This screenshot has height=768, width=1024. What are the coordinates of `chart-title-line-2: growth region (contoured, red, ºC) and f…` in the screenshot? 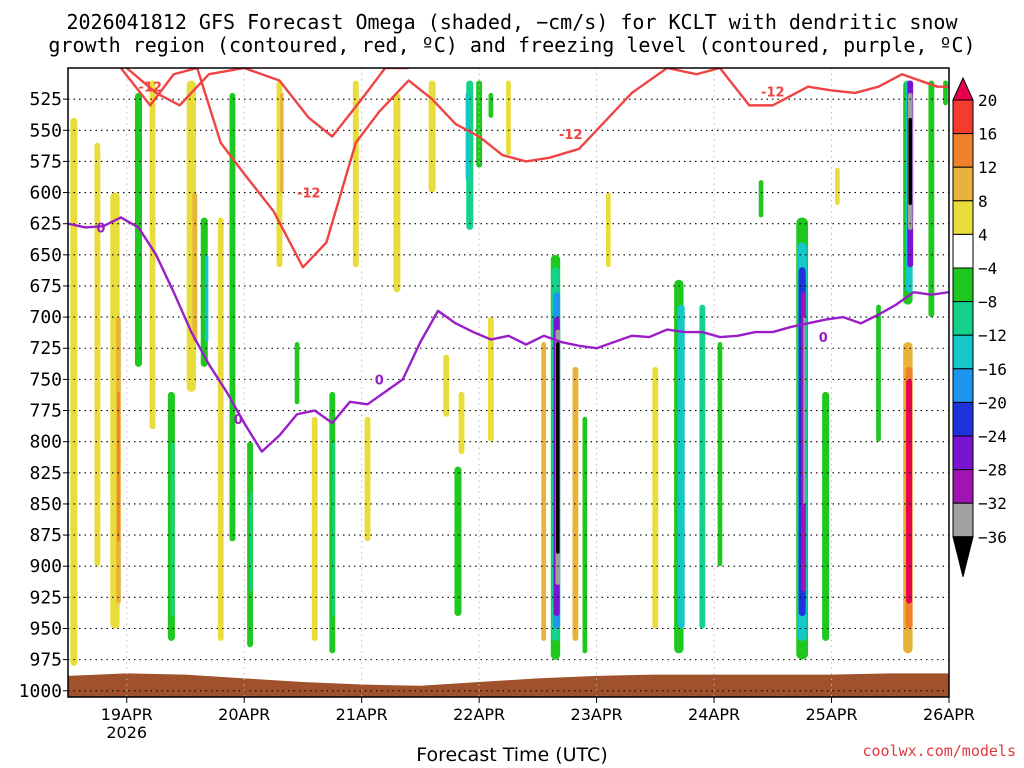 It's located at (512, 45).